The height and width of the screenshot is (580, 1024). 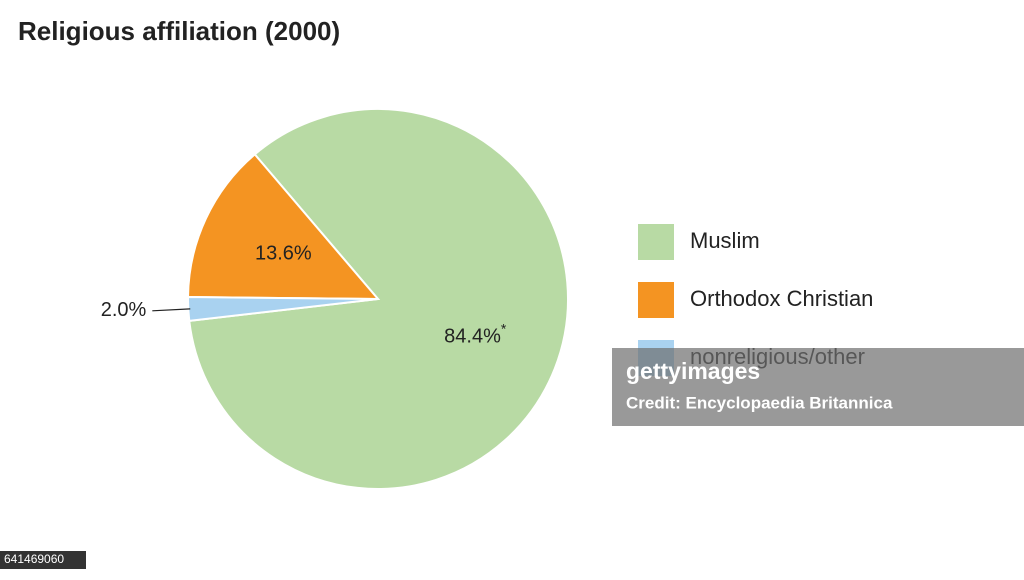 What do you see at coordinates (179, 31) in the screenshot?
I see `chart-title: Religious affiliation (2000)` at bounding box center [179, 31].